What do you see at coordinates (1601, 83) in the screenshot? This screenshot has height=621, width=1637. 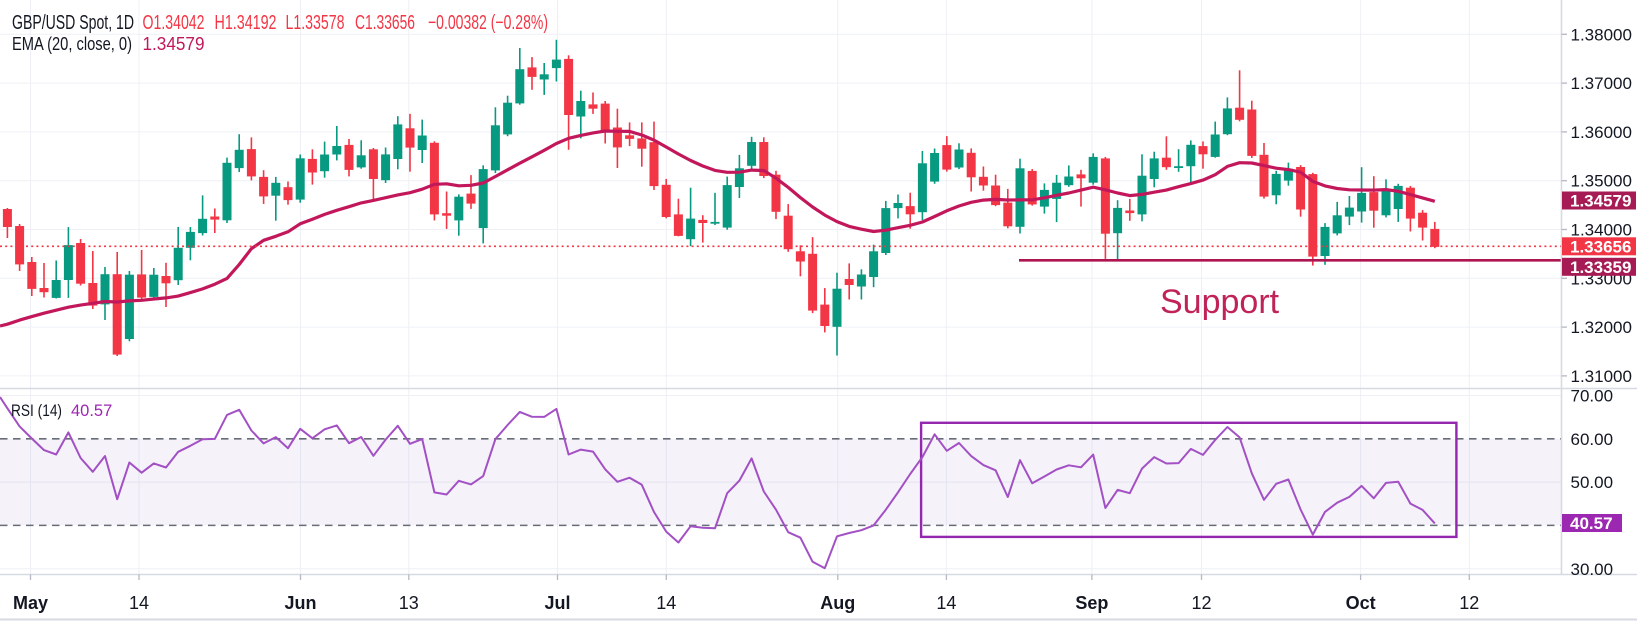 I see `svg-text: 1.37000` at bounding box center [1601, 83].